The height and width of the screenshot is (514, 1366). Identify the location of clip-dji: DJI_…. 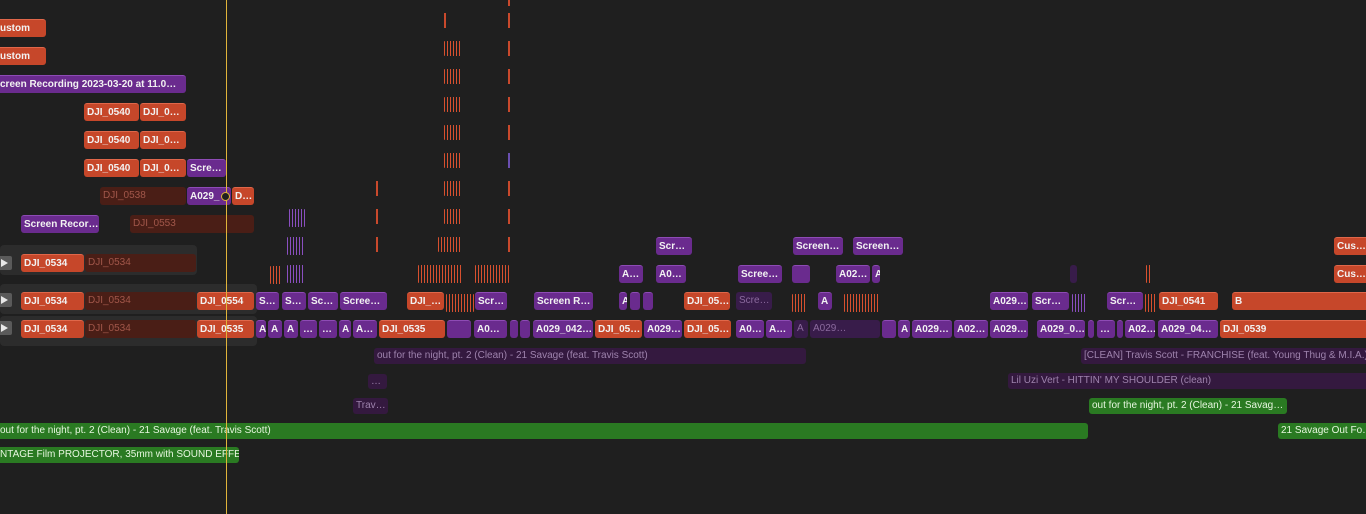
(425, 301).